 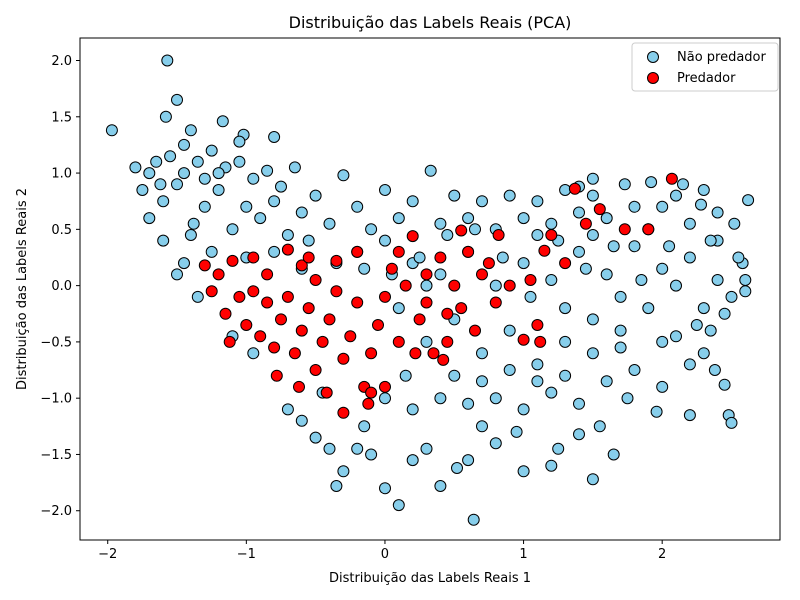 I want to click on y-tick-label: 2.0, so click(x=61, y=61).